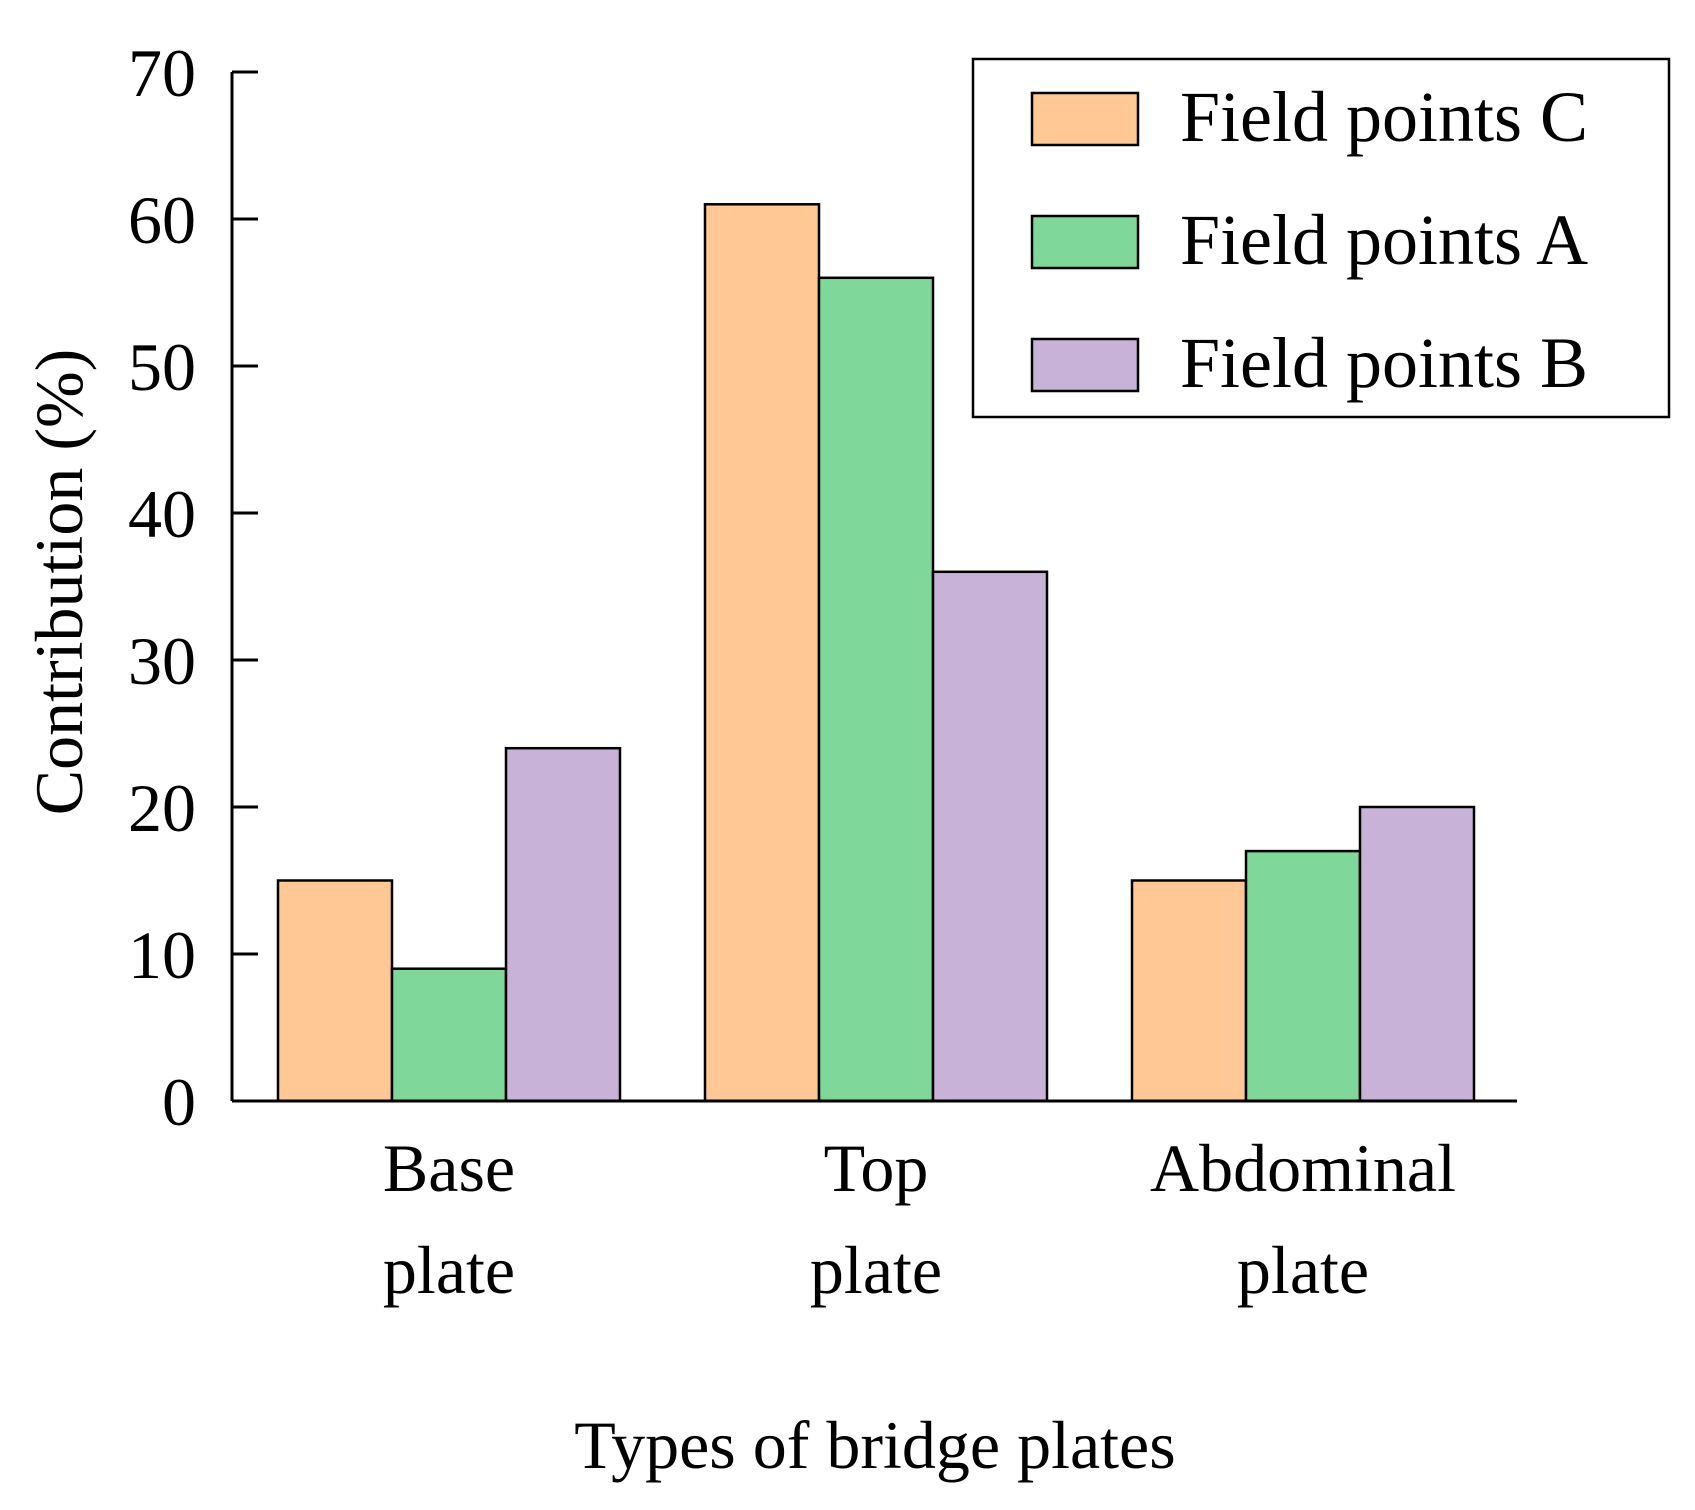  I want to click on y-tick-label: 0, so click(179, 1102).